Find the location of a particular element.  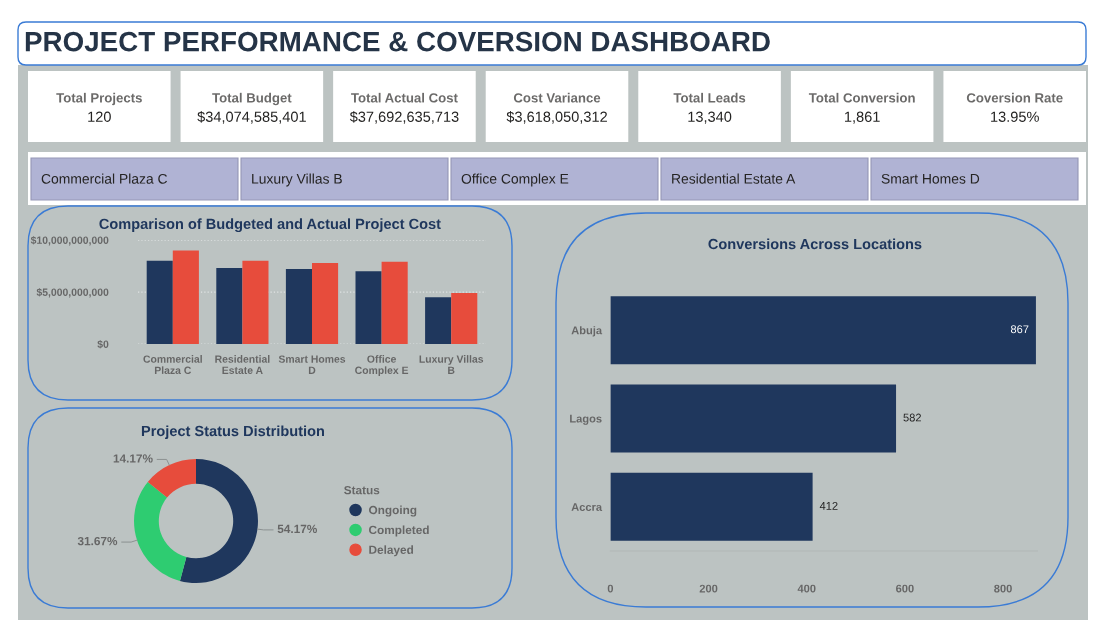

text: $37,692,635,713 is located at coordinates (404, 117).